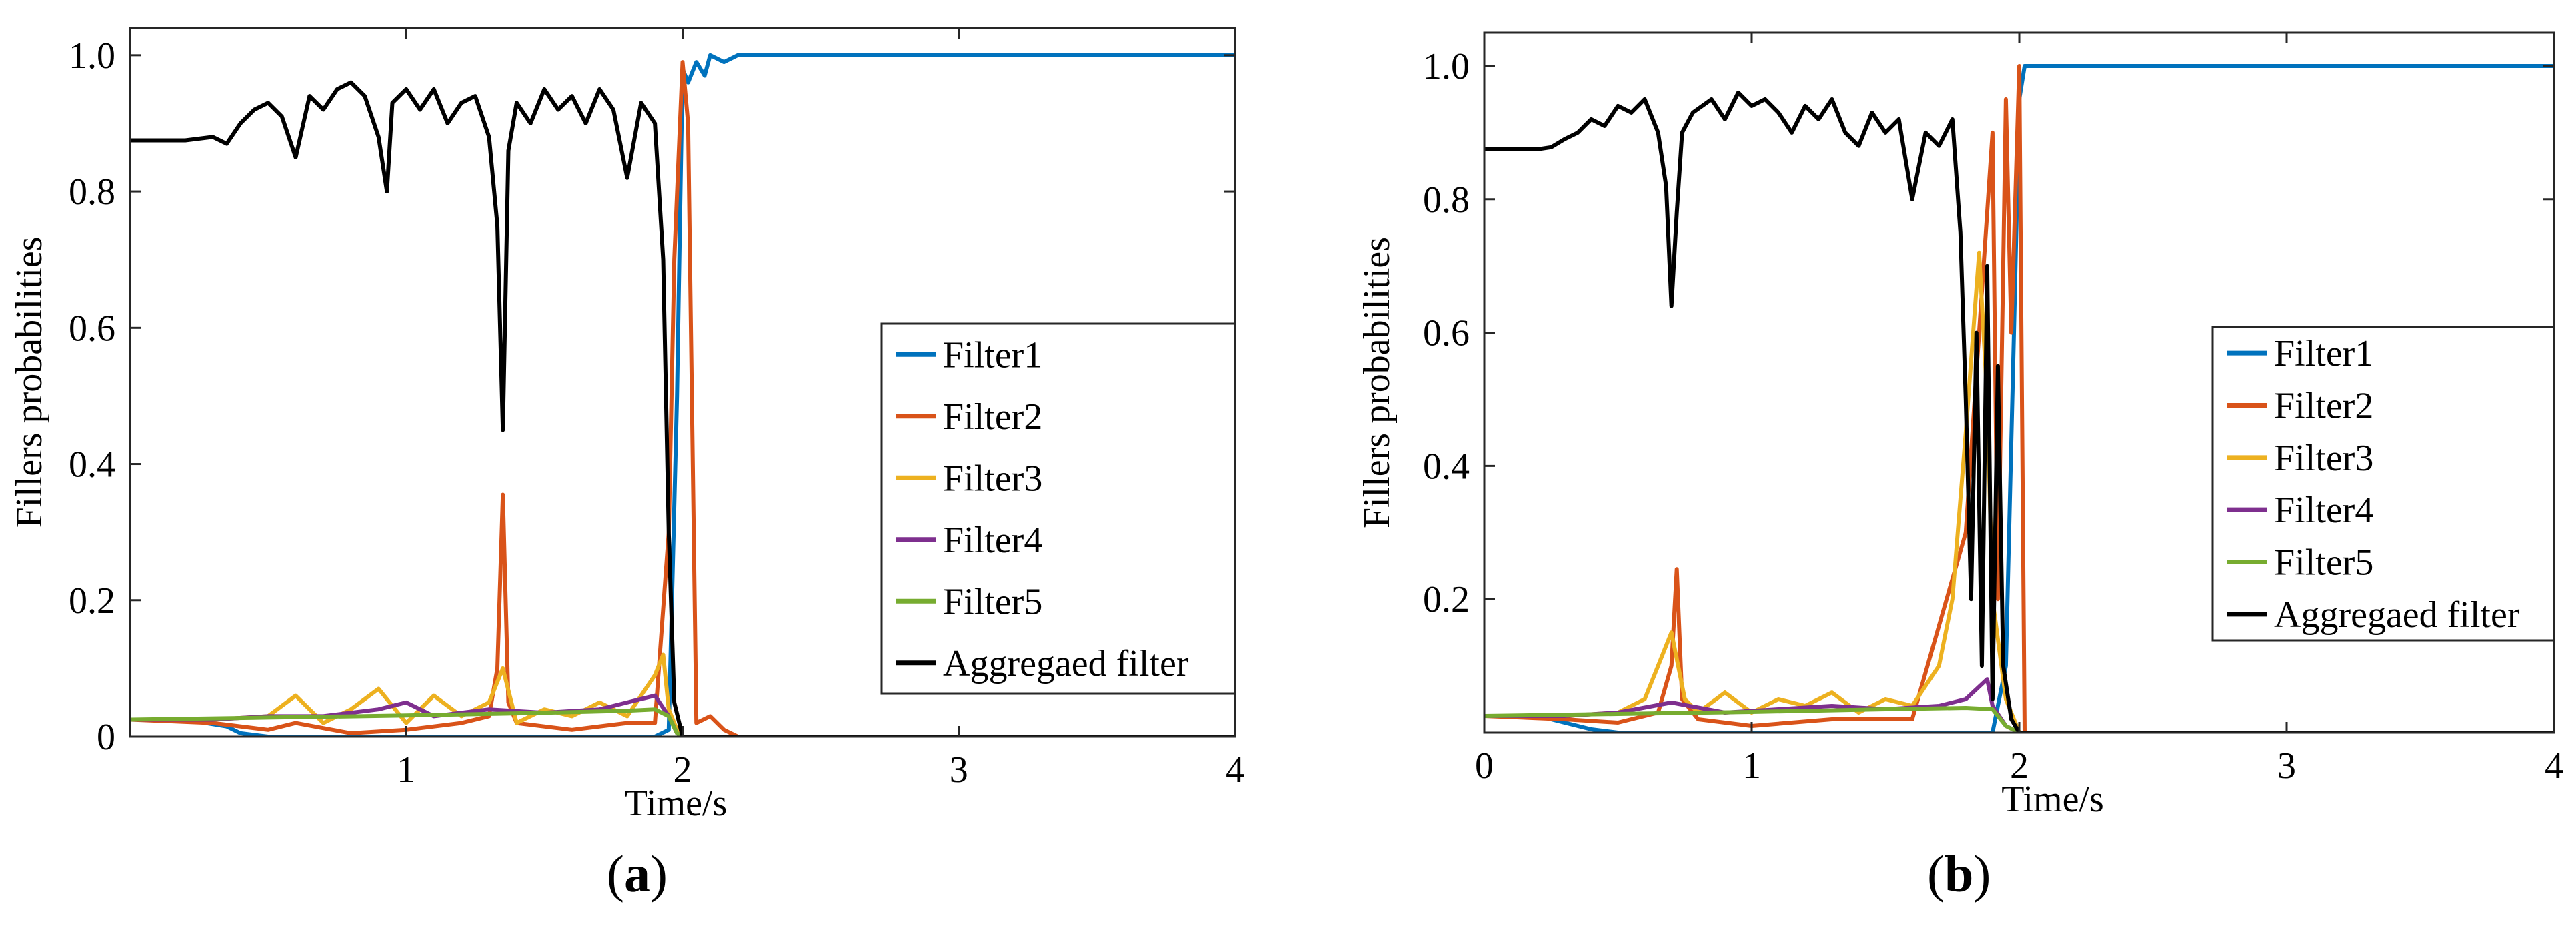 The height and width of the screenshot is (932, 2576). I want to click on panel-caption-a: (a), so click(637, 874).